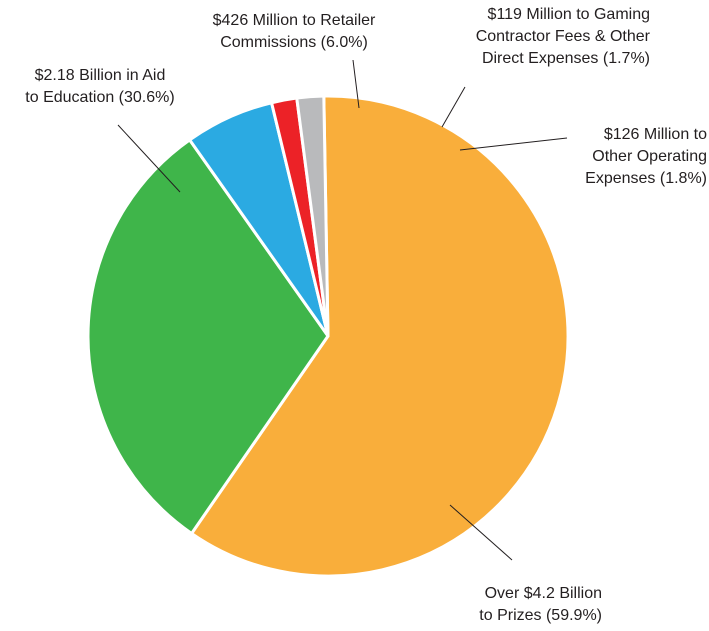  What do you see at coordinates (646, 178) in the screenshot?
I see `slice-label-line: Expenses (1.8%)` at bounding box center [646, 178].